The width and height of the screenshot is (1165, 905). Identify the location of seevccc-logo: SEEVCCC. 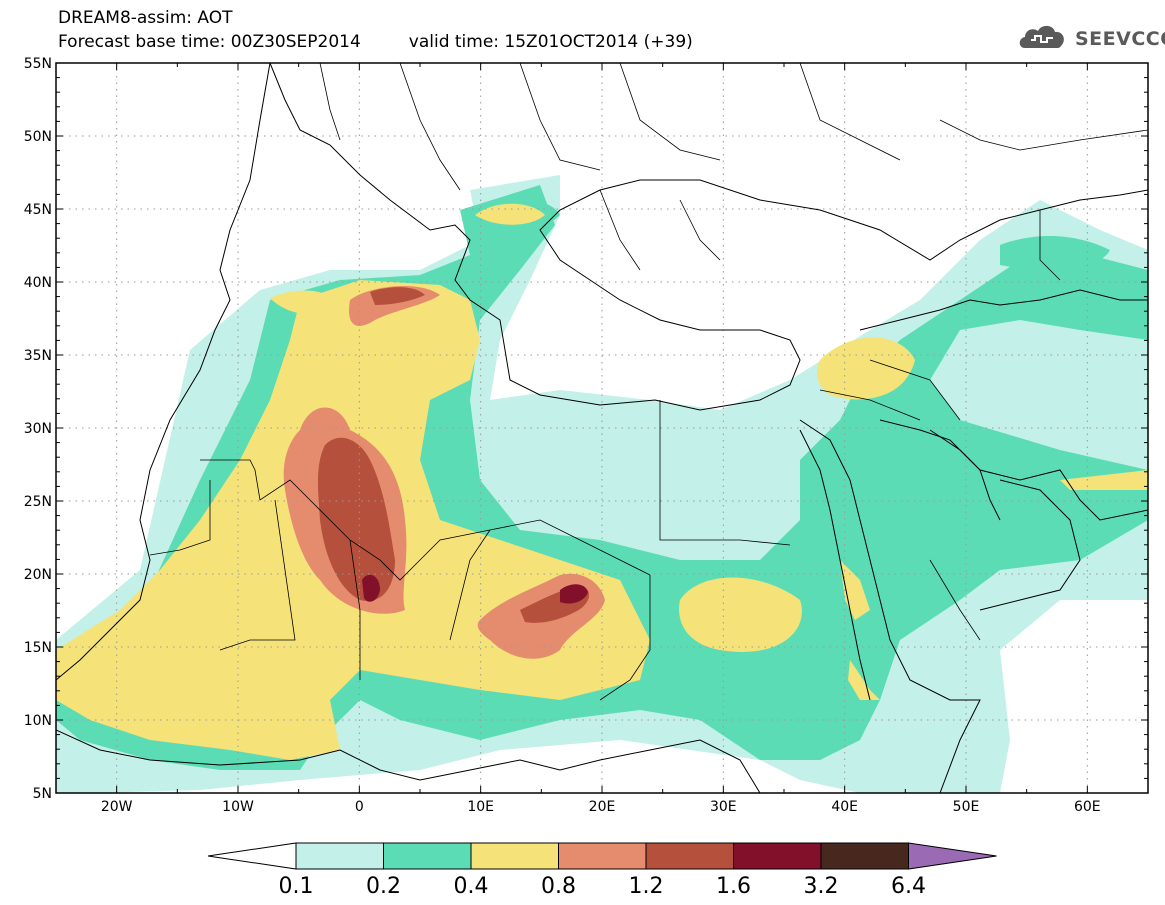
(1091, 39).